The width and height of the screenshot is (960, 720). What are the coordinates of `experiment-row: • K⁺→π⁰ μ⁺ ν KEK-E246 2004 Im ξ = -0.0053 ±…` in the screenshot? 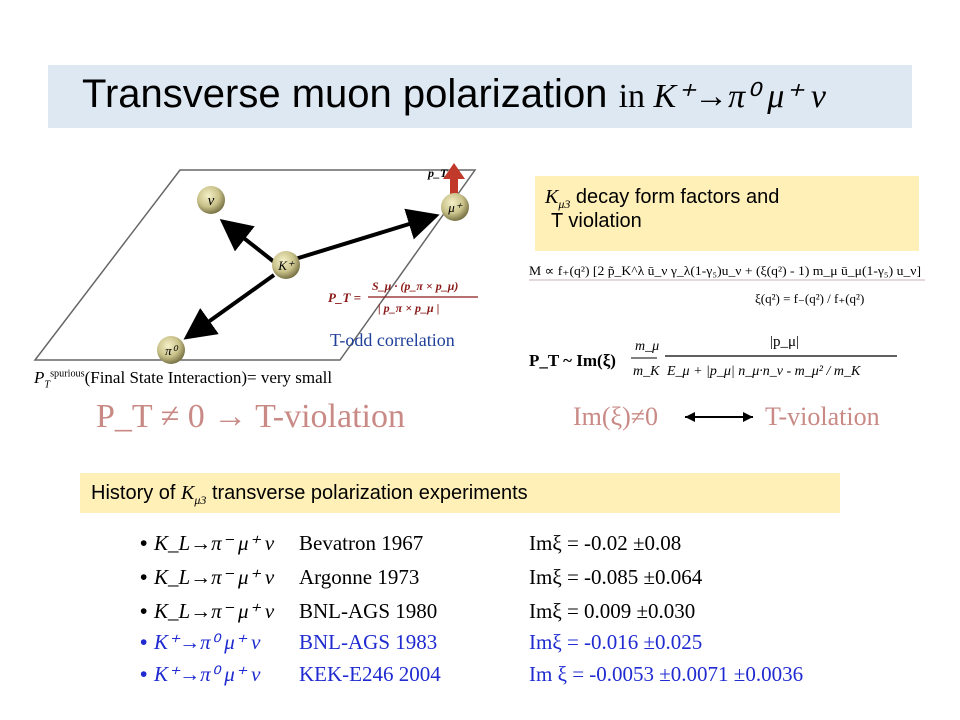 It's located at (471, 674).